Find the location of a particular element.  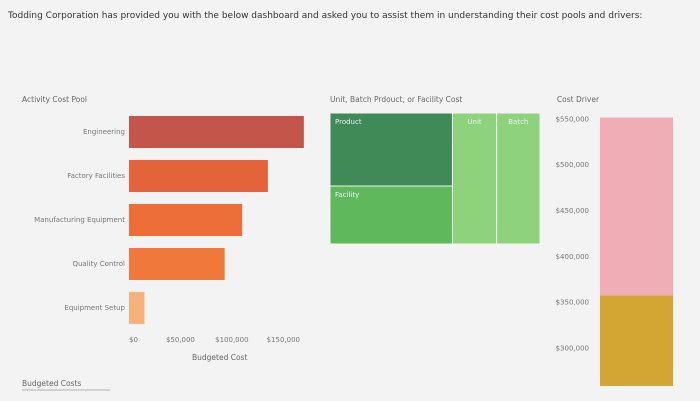

cell-label: Facility is located at coordinates (347, 195).